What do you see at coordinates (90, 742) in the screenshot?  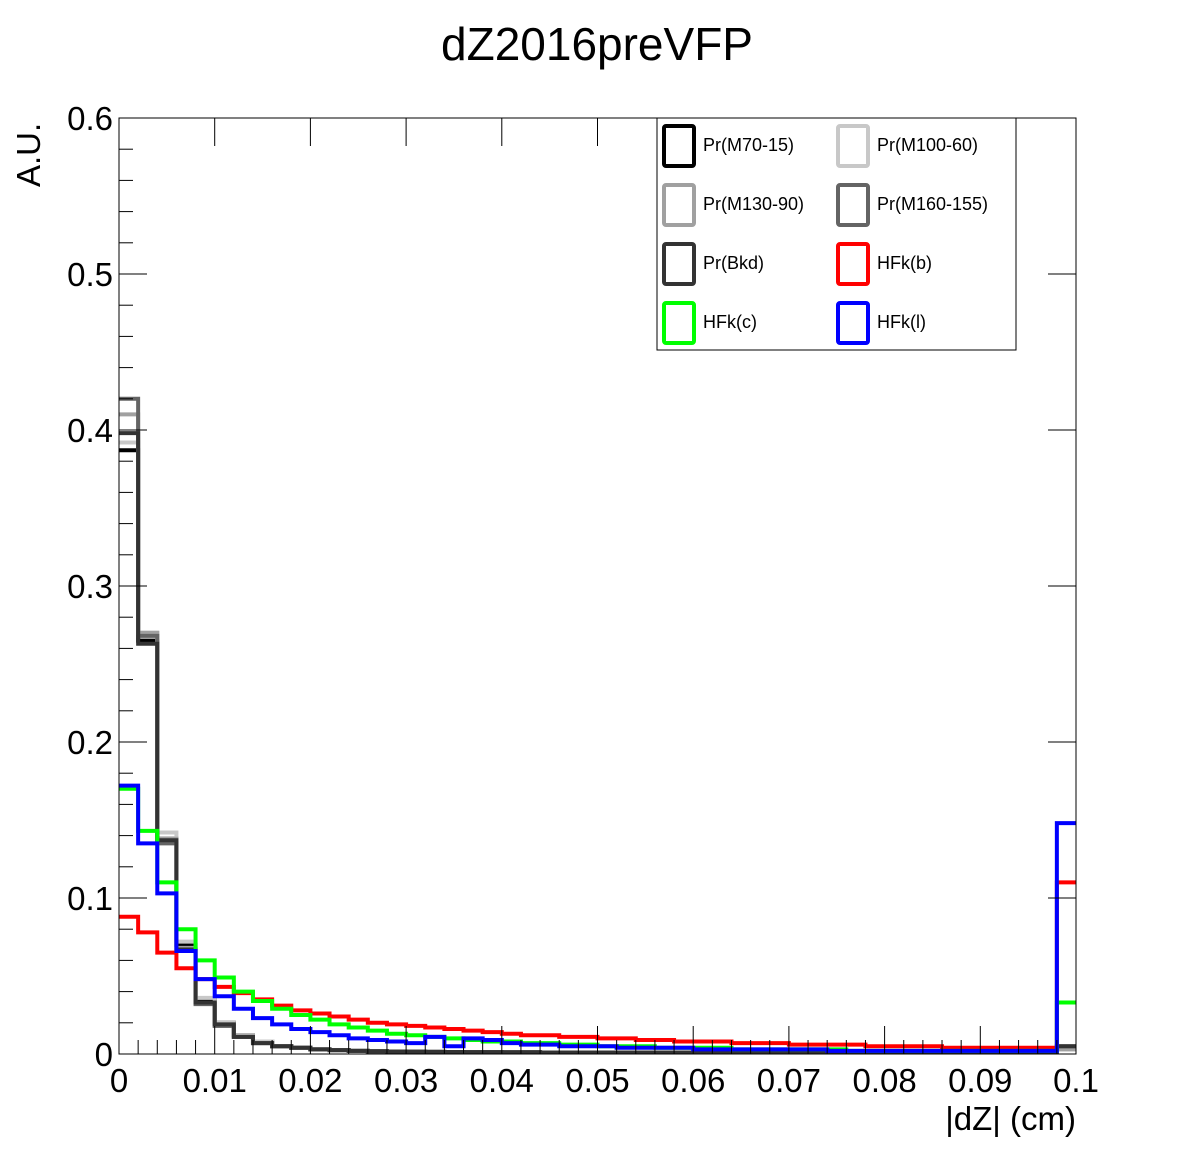 I see `y-tick-label: 0.2` at bounding box center [90, 742].